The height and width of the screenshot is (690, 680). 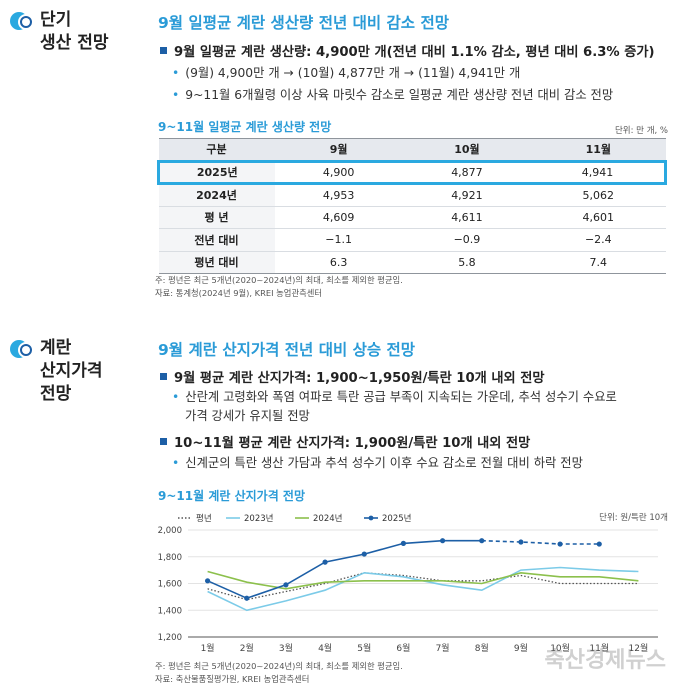 What do you see at coordinates (327, 518) in the screenshot?
I see `legend-label: 2024년` at bounding box center [327, 518].